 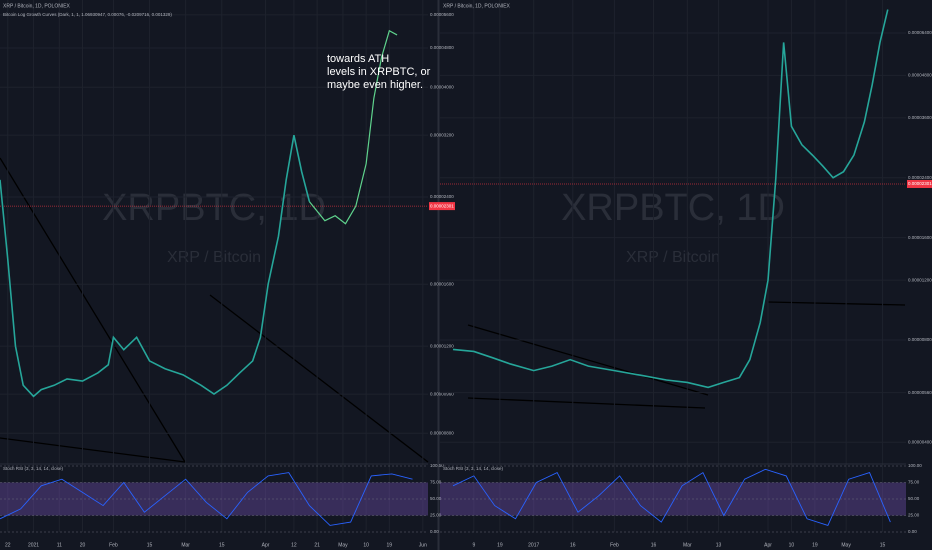 I want to click on x-tick-label: 21, so click(x=317, y=545).